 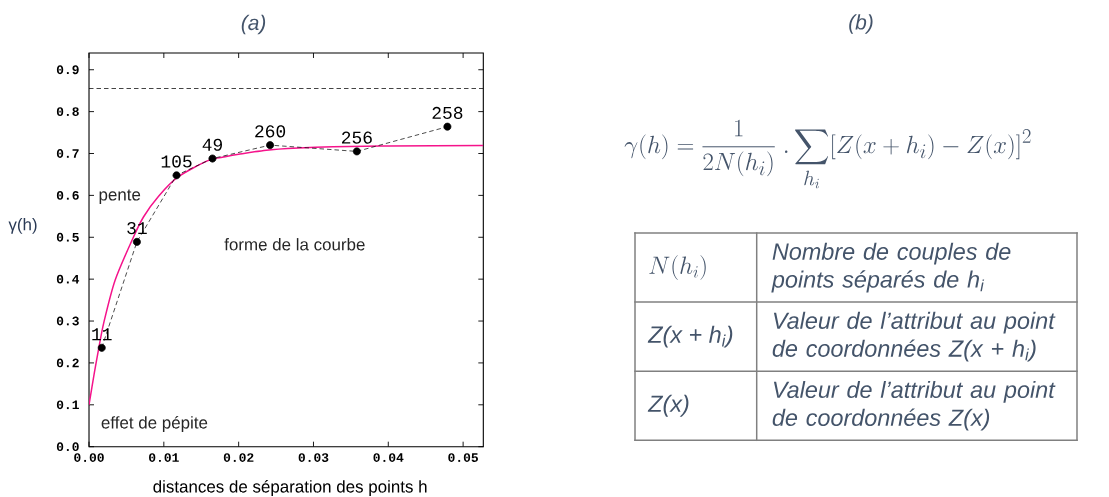 I want to click on y-tick-label: 0.0, so click(x=67, y=447).